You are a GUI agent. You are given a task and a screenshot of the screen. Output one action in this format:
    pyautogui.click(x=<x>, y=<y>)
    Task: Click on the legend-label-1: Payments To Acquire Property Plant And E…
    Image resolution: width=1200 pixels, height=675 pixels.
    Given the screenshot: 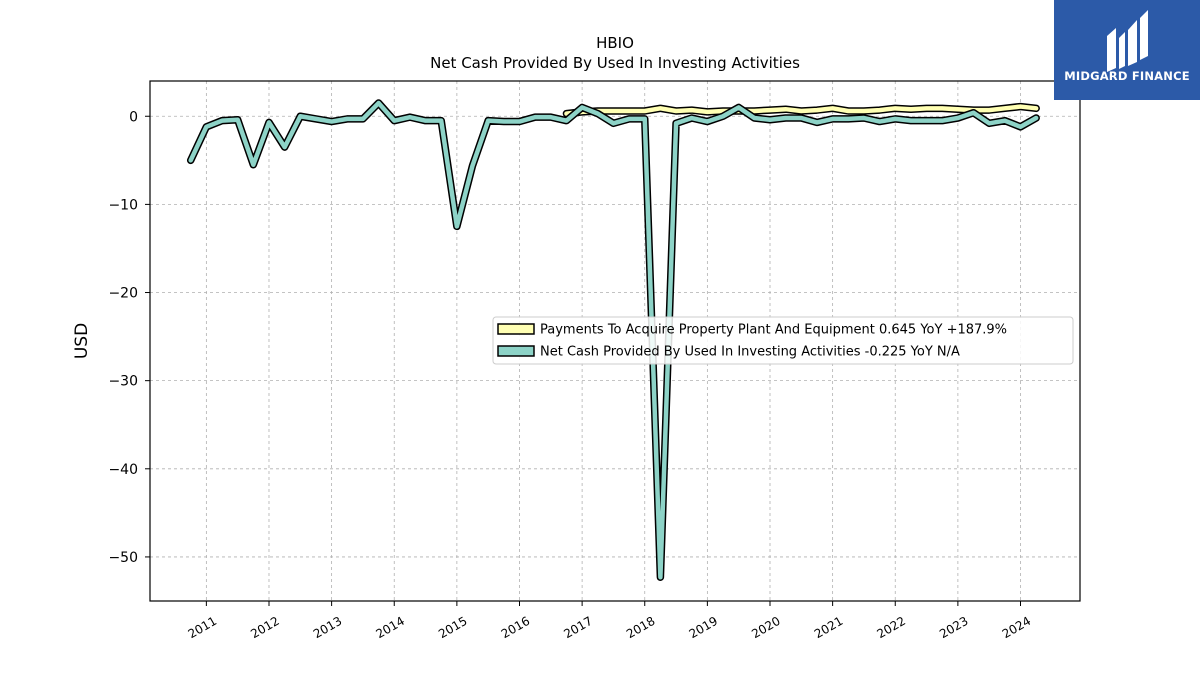 What is the action you would take?
    pyautogui.click(x=773, y=330)
    